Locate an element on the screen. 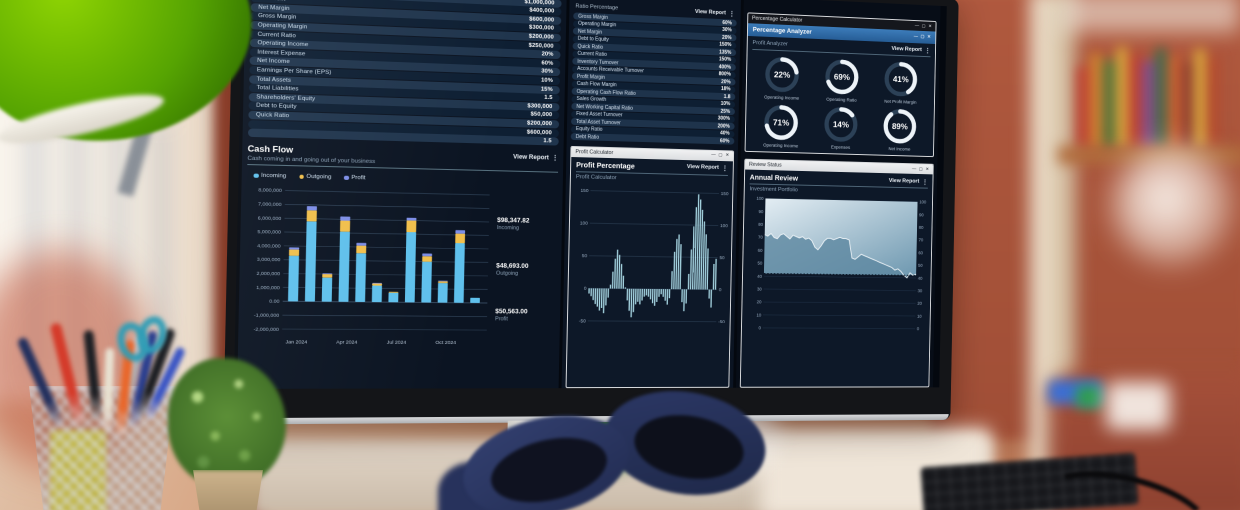 The width and height of the screenshot is (1240, 510). gauge-label: Operating Ratio is located at coordinates (841, 99).